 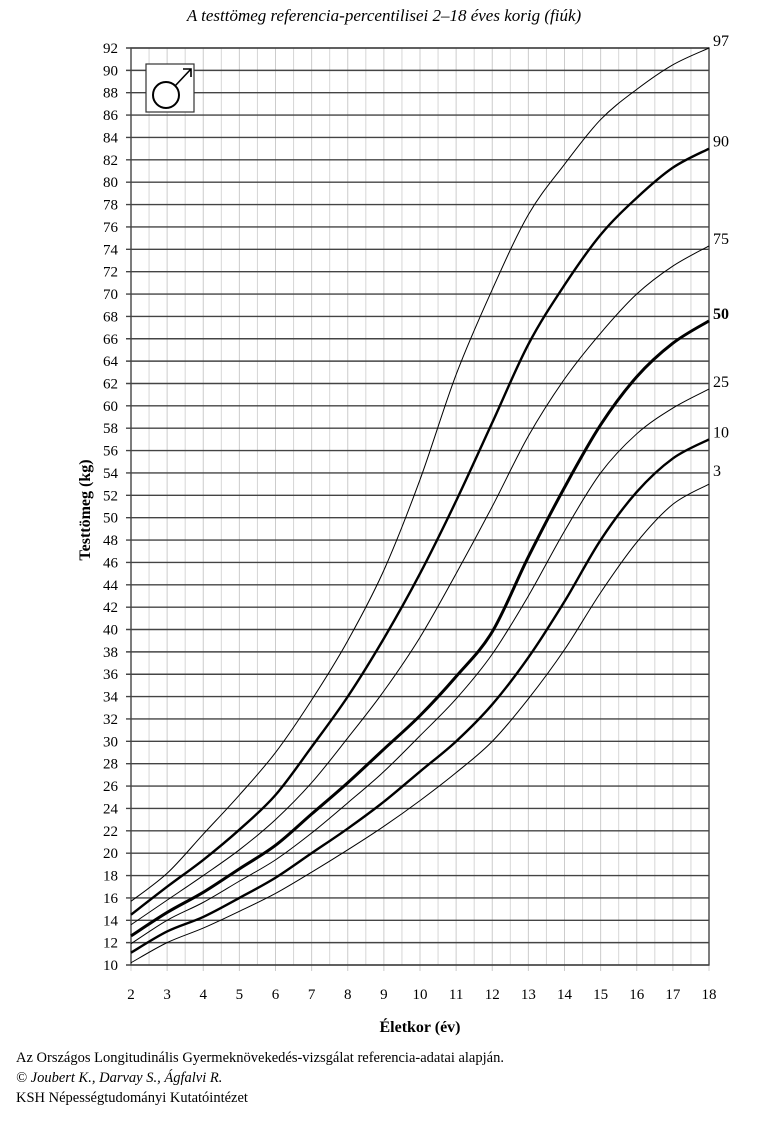 I want to click on y-tick-label: 28, so click(x=110, y=765).